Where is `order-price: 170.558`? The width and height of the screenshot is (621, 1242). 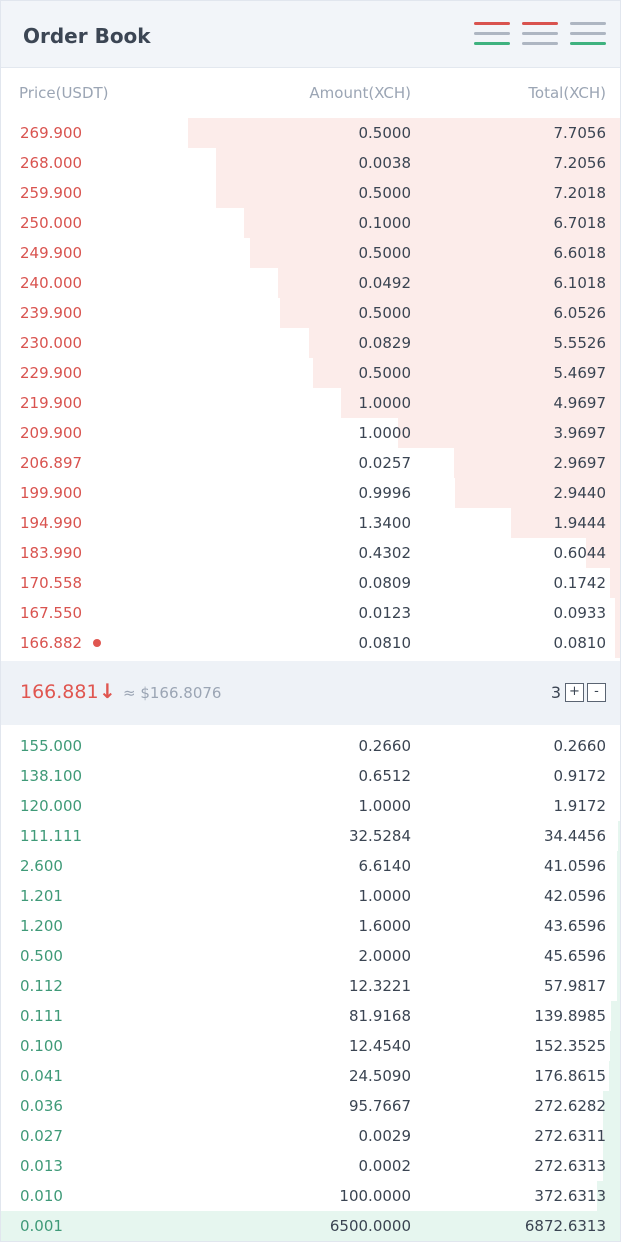 order-price: 170.558 is located at coordinates (51, 583).